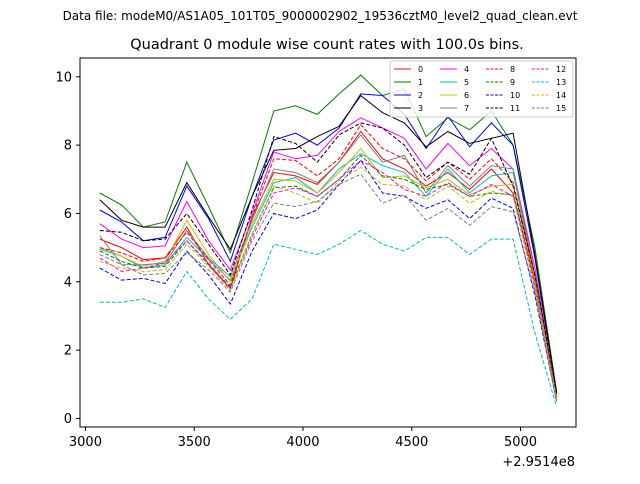  I want to click on legend-label-0: 0, so click(420, 69).